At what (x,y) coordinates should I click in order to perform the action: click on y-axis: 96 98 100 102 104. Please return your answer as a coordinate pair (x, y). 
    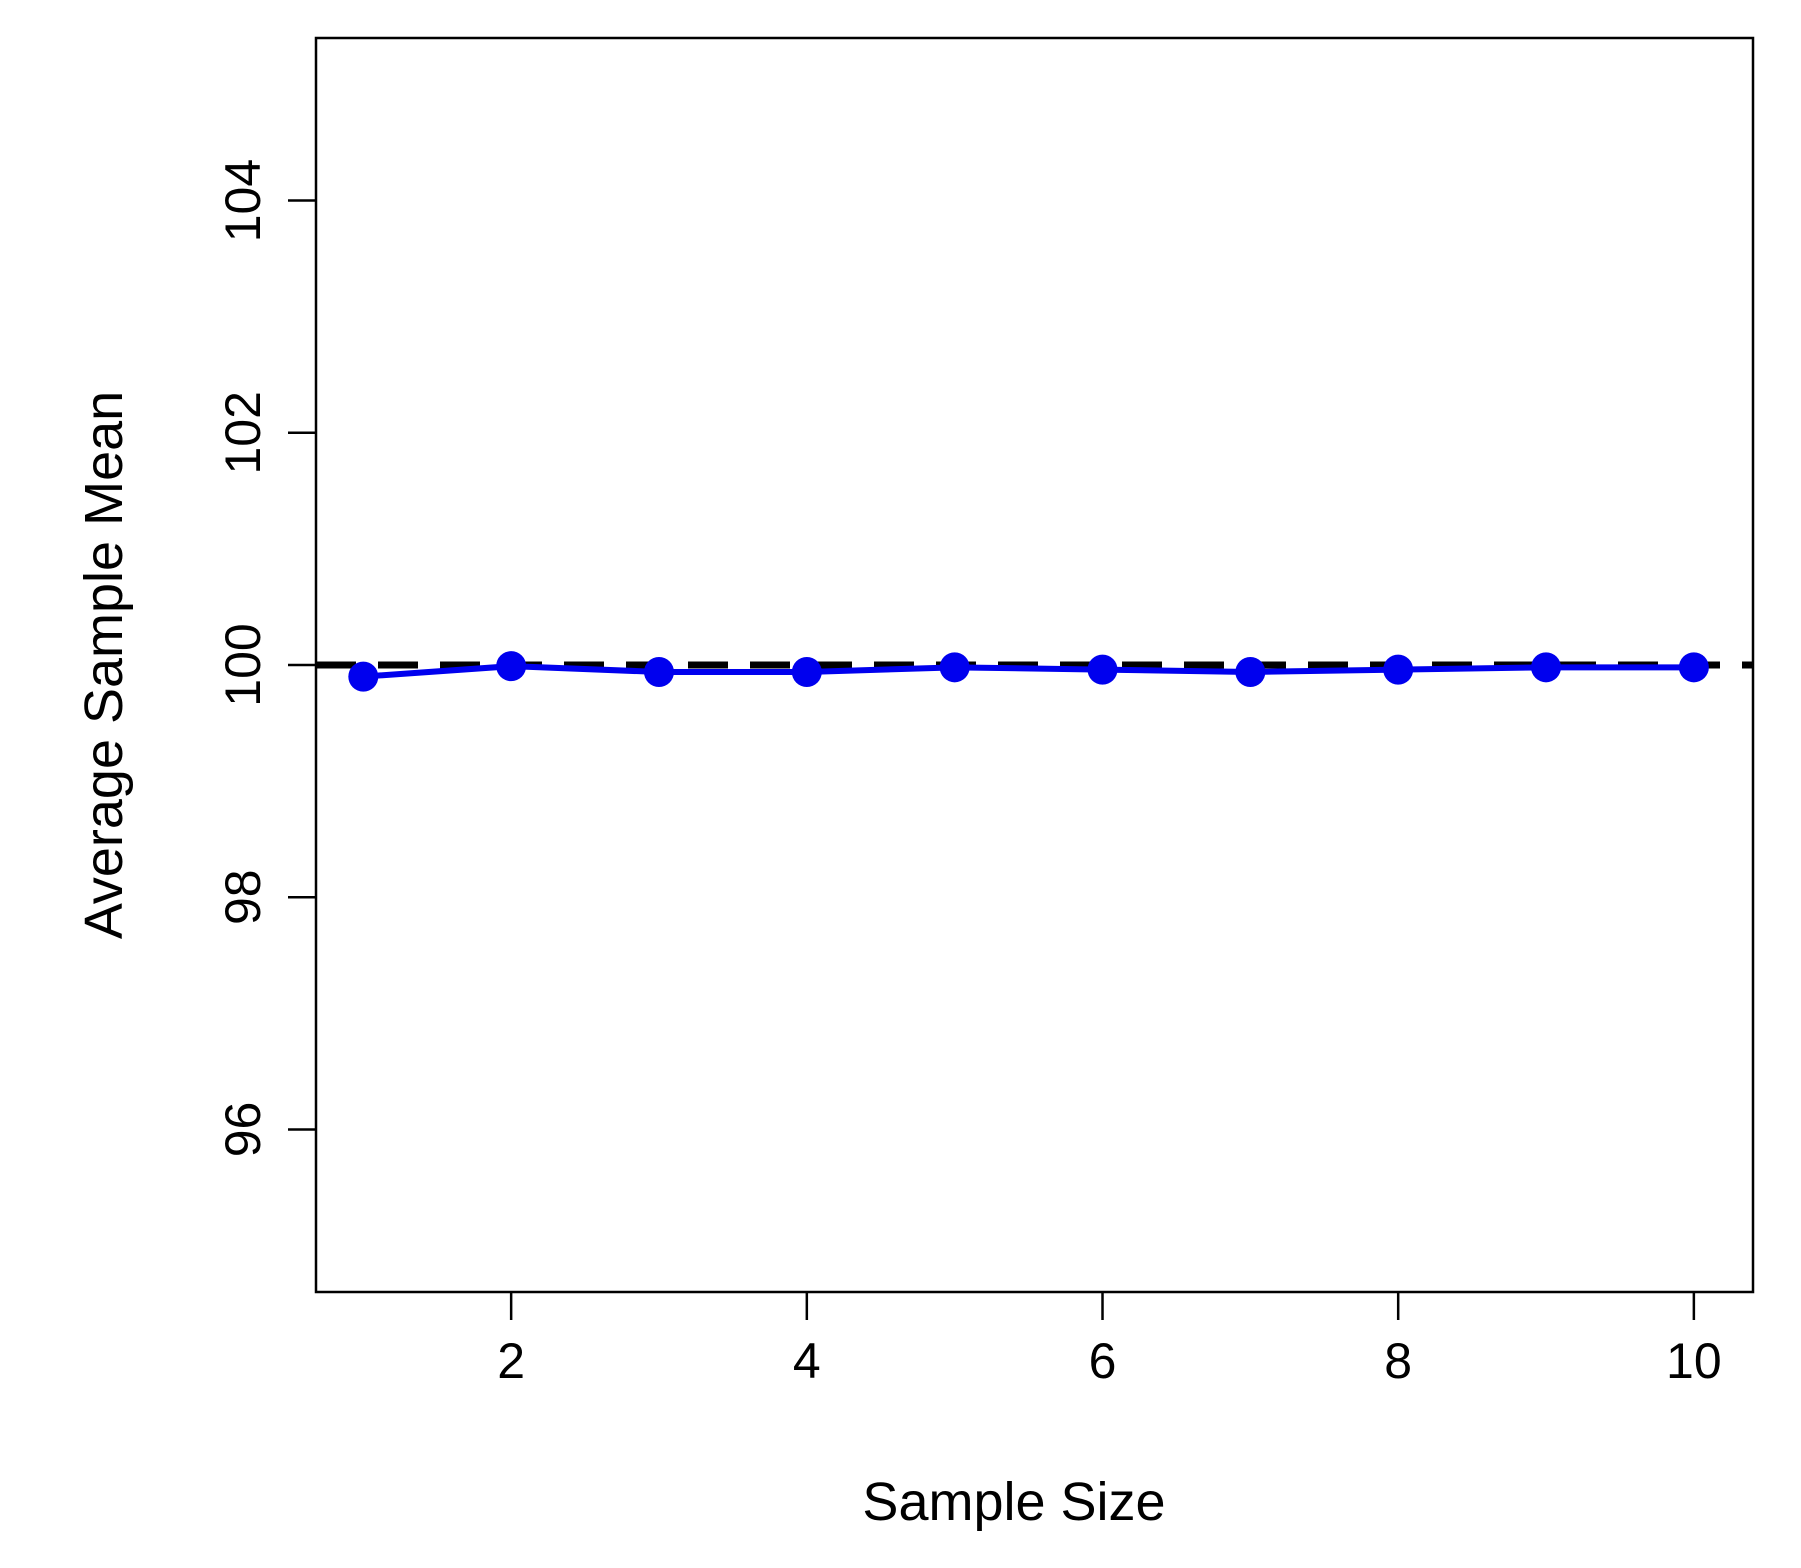
    Looking at the image, I should click on (265, 658).